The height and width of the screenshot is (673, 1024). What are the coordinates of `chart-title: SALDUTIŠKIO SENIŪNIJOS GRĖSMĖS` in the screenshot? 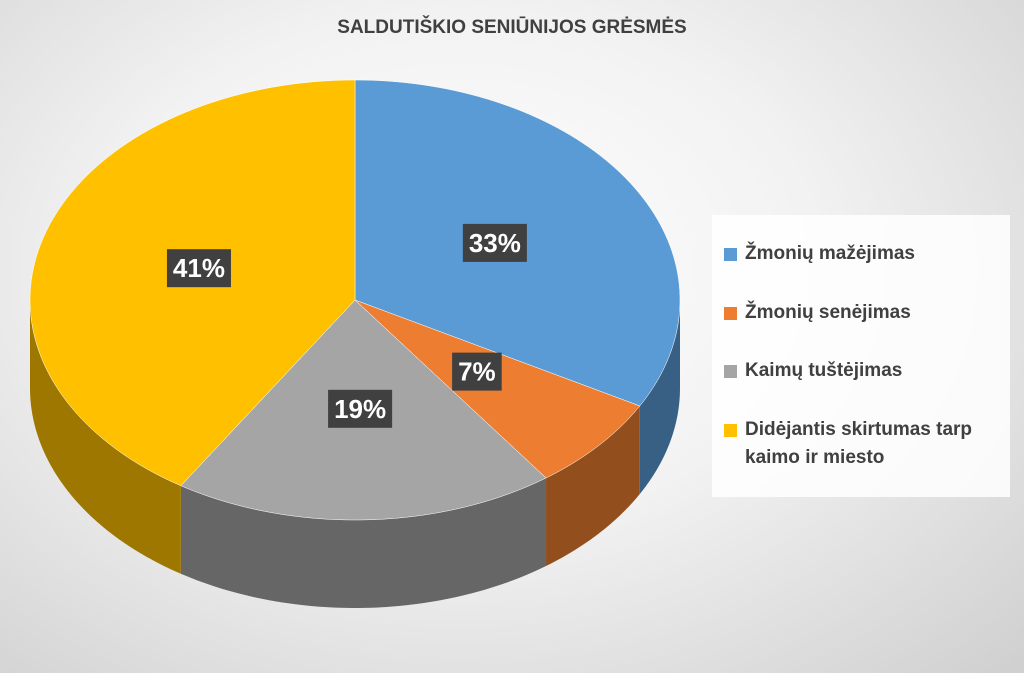 It's located at (511, 27).